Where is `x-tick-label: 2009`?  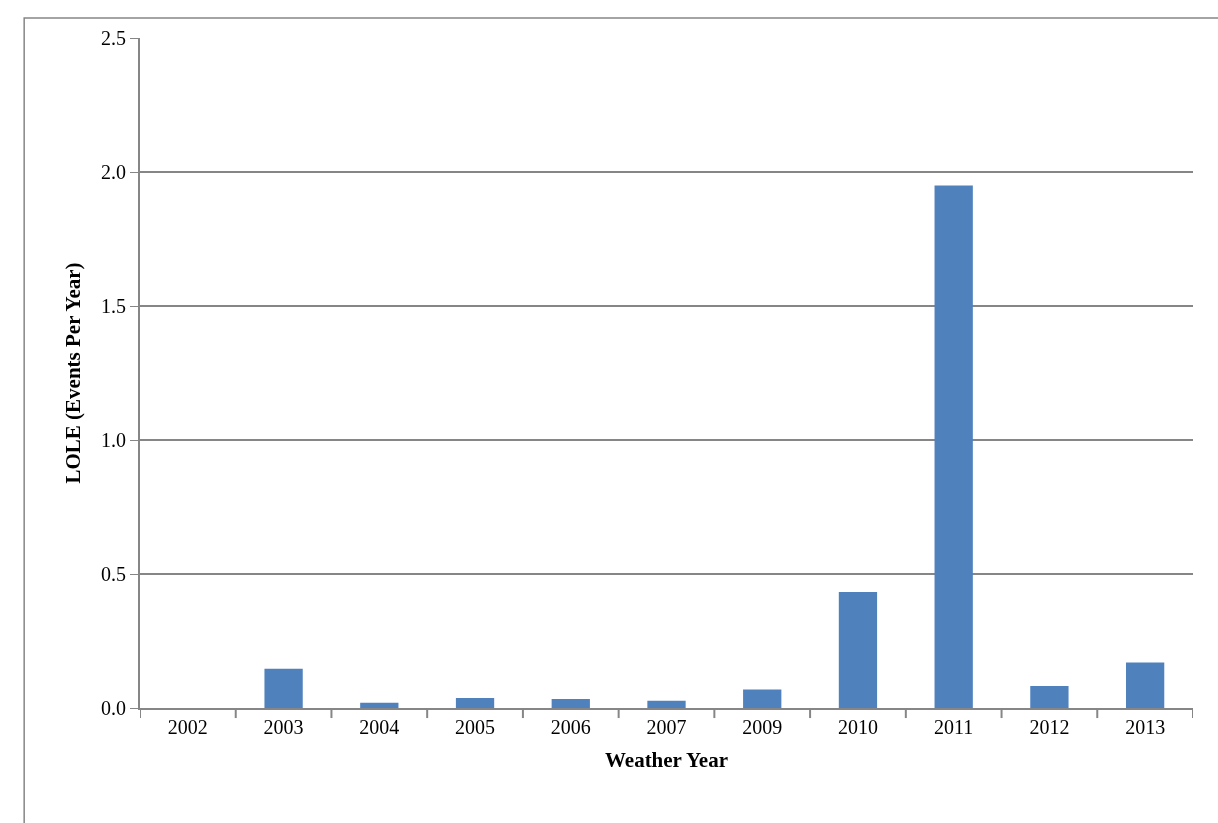
x-tick-label: 2009 is located at coordinates (762, 727).